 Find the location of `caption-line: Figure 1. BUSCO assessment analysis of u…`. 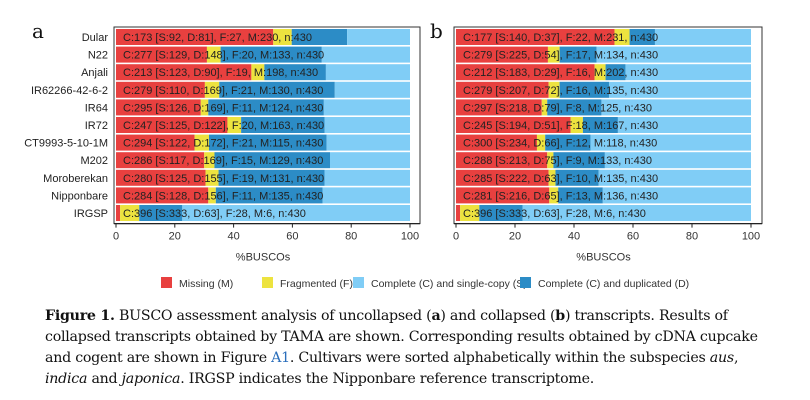

caption-line: Figure 1. BUSCO assessment analysis of u… is located at coordinates (415, 316).